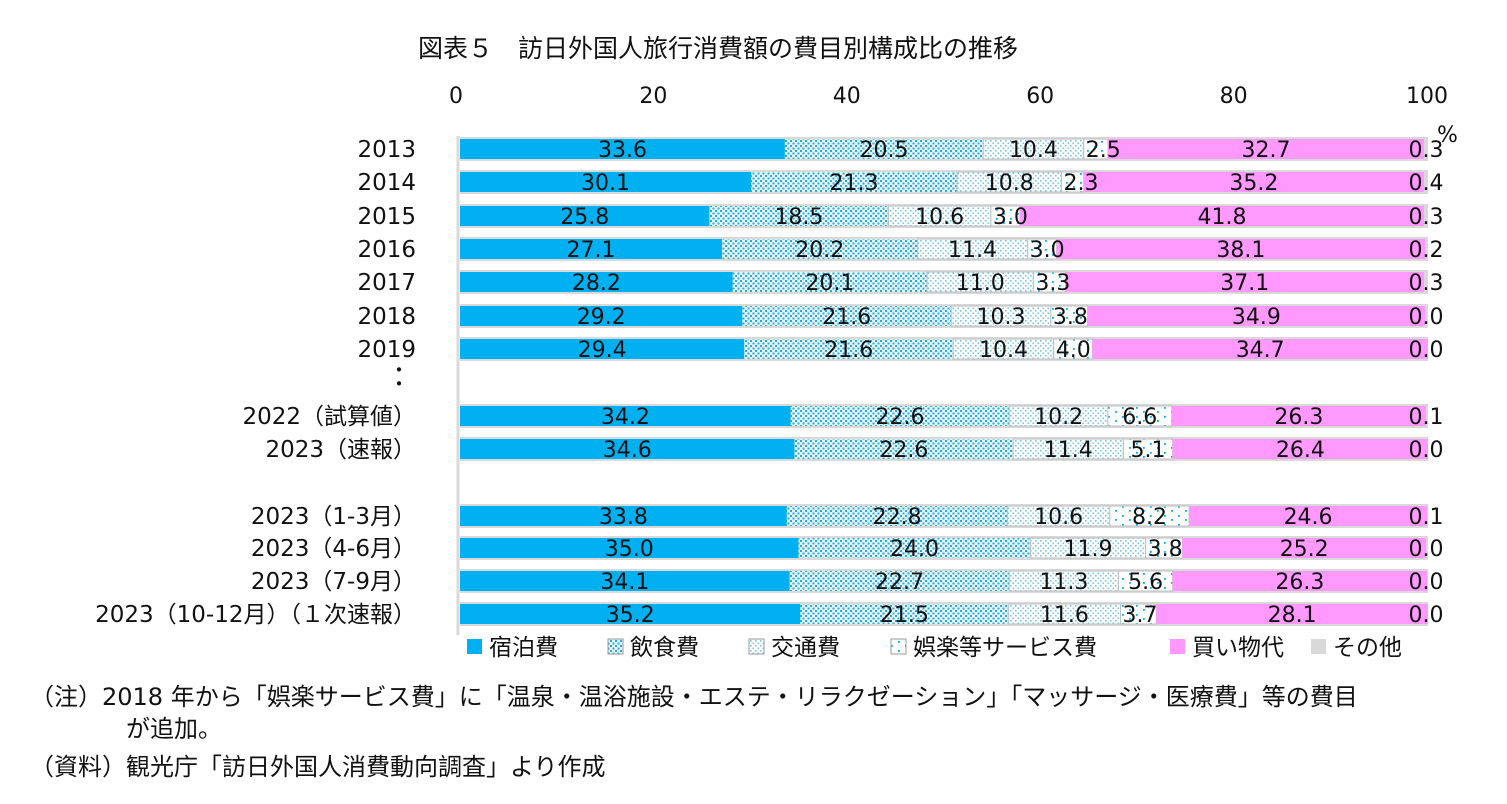  Describe the element at coordinates (1064, 615) in the screenshot. I see `data-label: 11.6` at that location.